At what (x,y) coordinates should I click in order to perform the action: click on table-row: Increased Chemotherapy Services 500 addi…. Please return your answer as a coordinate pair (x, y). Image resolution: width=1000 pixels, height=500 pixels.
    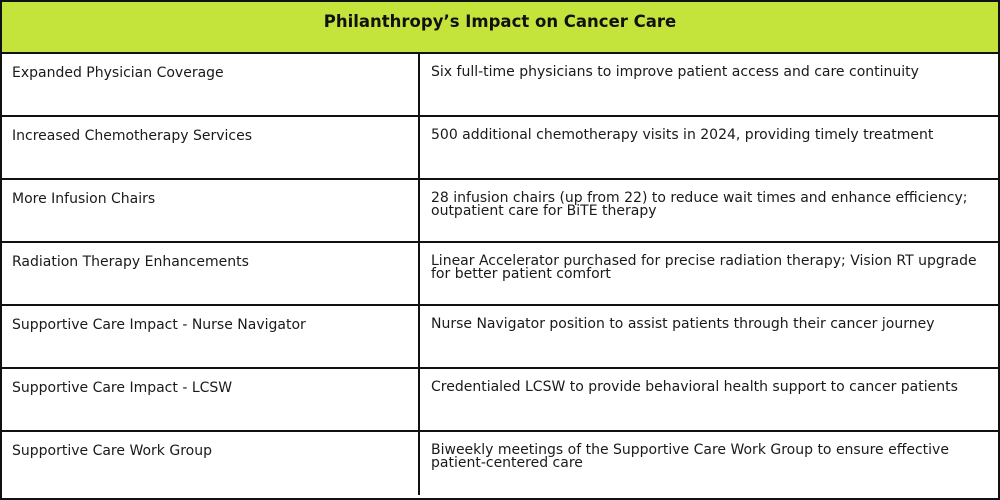
    Looking at the image, I should click on (500, 148).